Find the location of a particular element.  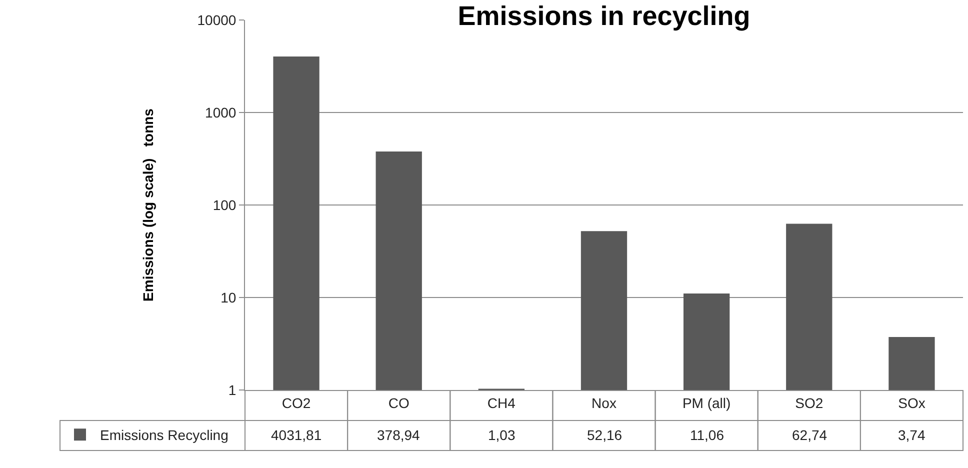

y-tick-label: 100 is located at coordinates (224, 204).